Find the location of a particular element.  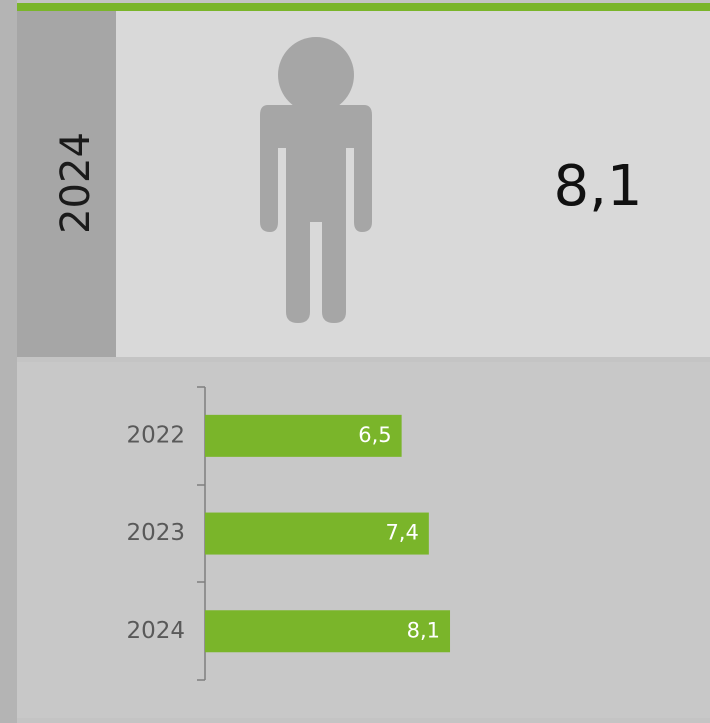

accent-bar is located at coordinates (363, 7).